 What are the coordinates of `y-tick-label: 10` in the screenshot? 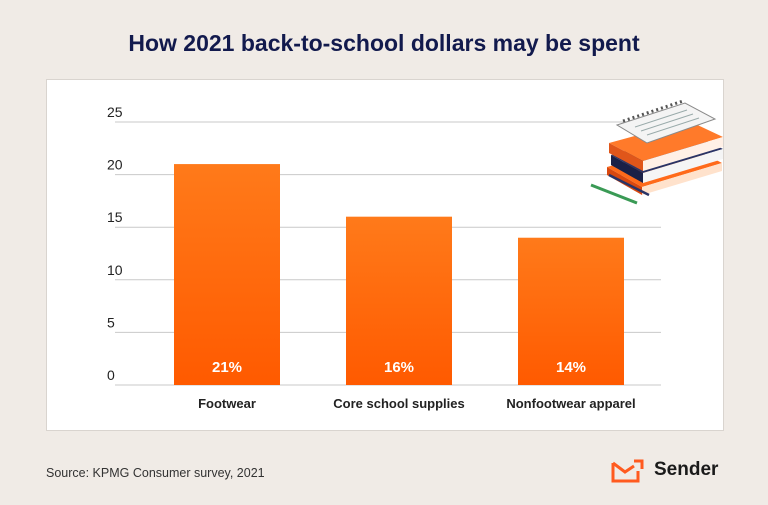 It's located at (115, 270).